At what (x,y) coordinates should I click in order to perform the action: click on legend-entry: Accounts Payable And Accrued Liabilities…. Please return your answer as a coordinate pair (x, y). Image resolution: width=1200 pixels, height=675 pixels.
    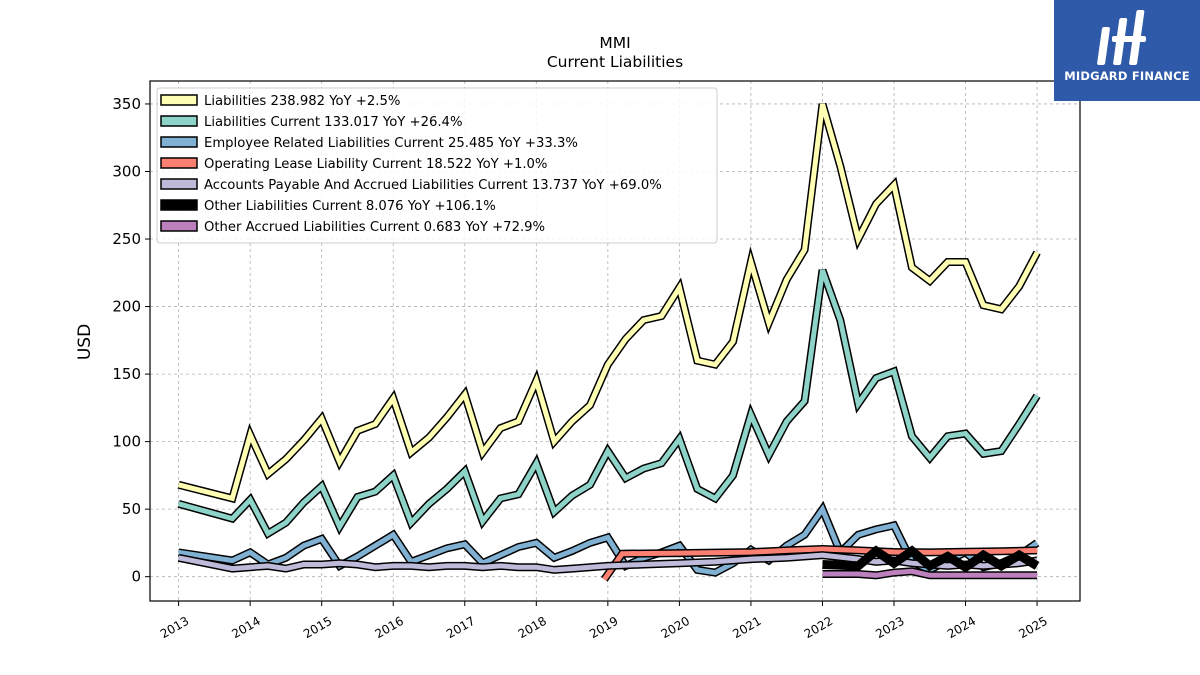
    Looking at the image, I should click on (433, 185).